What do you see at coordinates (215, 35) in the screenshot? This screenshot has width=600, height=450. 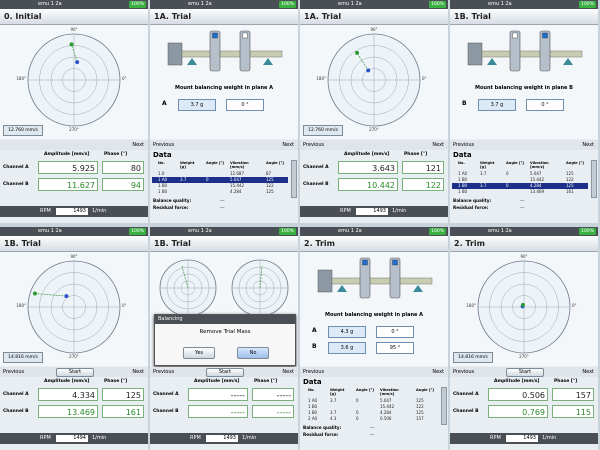 I see `weight-marker` at bounding box center [215, 35].